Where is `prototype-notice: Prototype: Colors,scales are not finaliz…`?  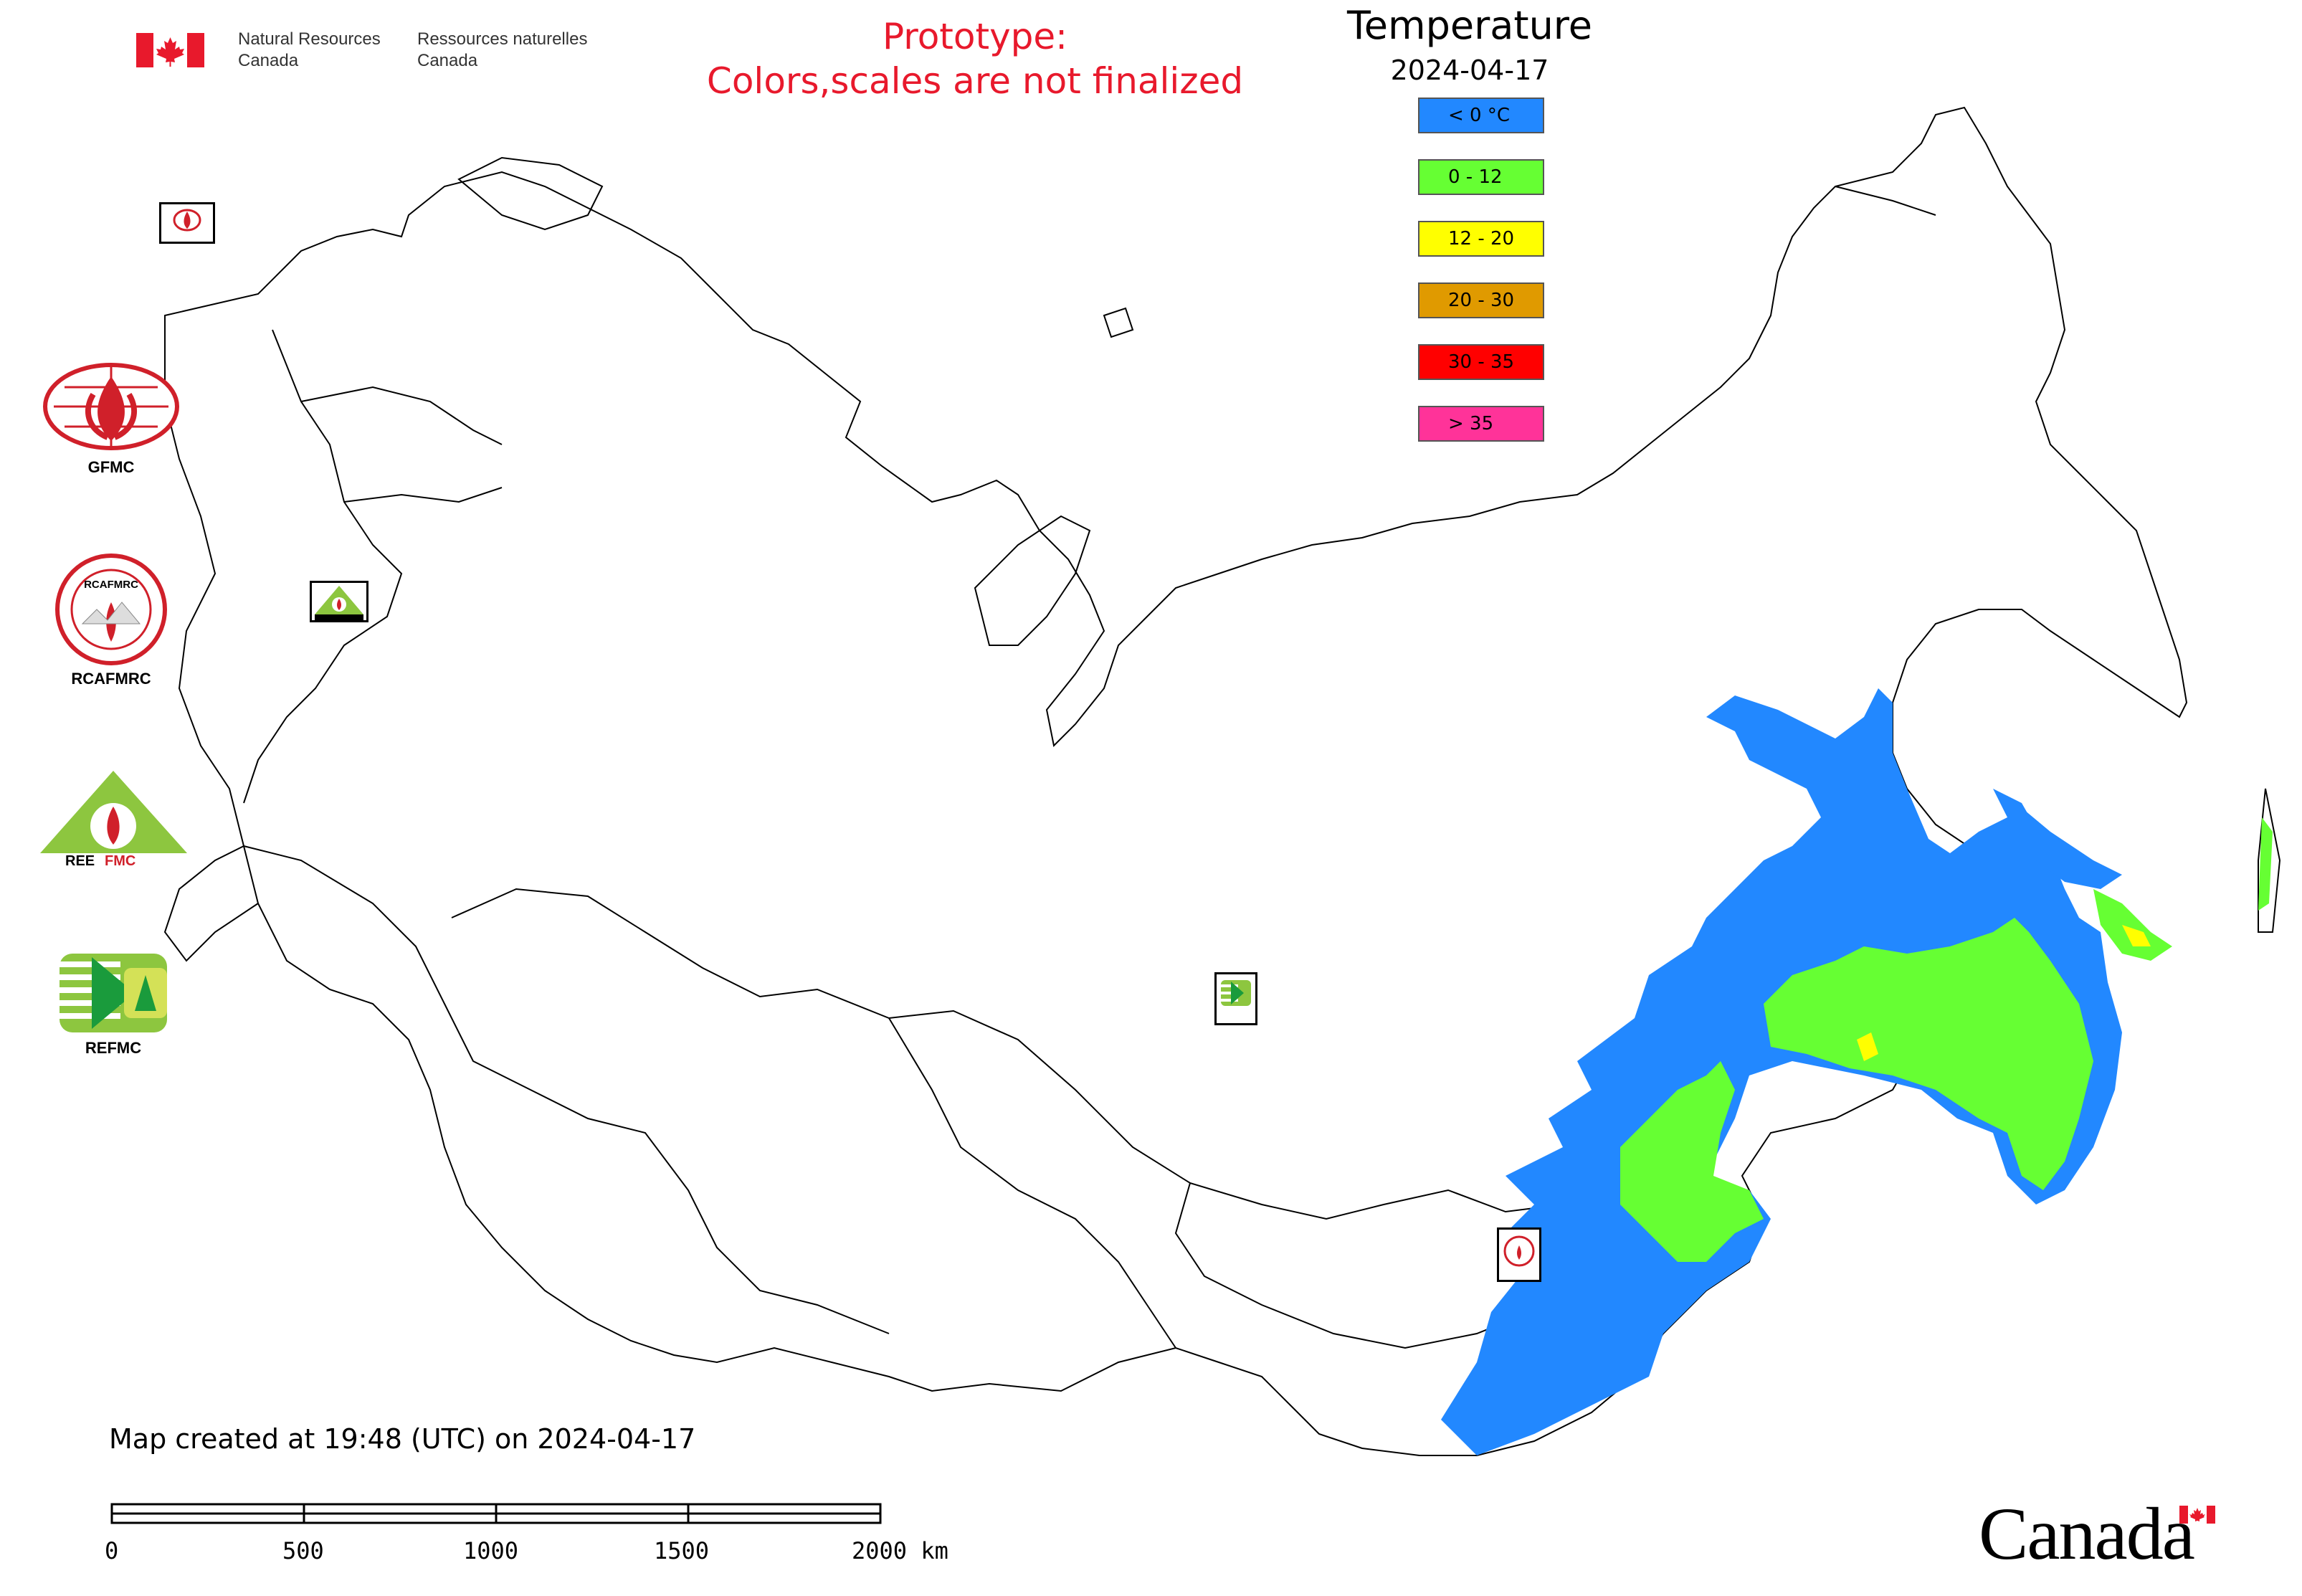
prototype-notice: Prototype: Colors,scales are not finaliz… is located at coordinates (975, 58).